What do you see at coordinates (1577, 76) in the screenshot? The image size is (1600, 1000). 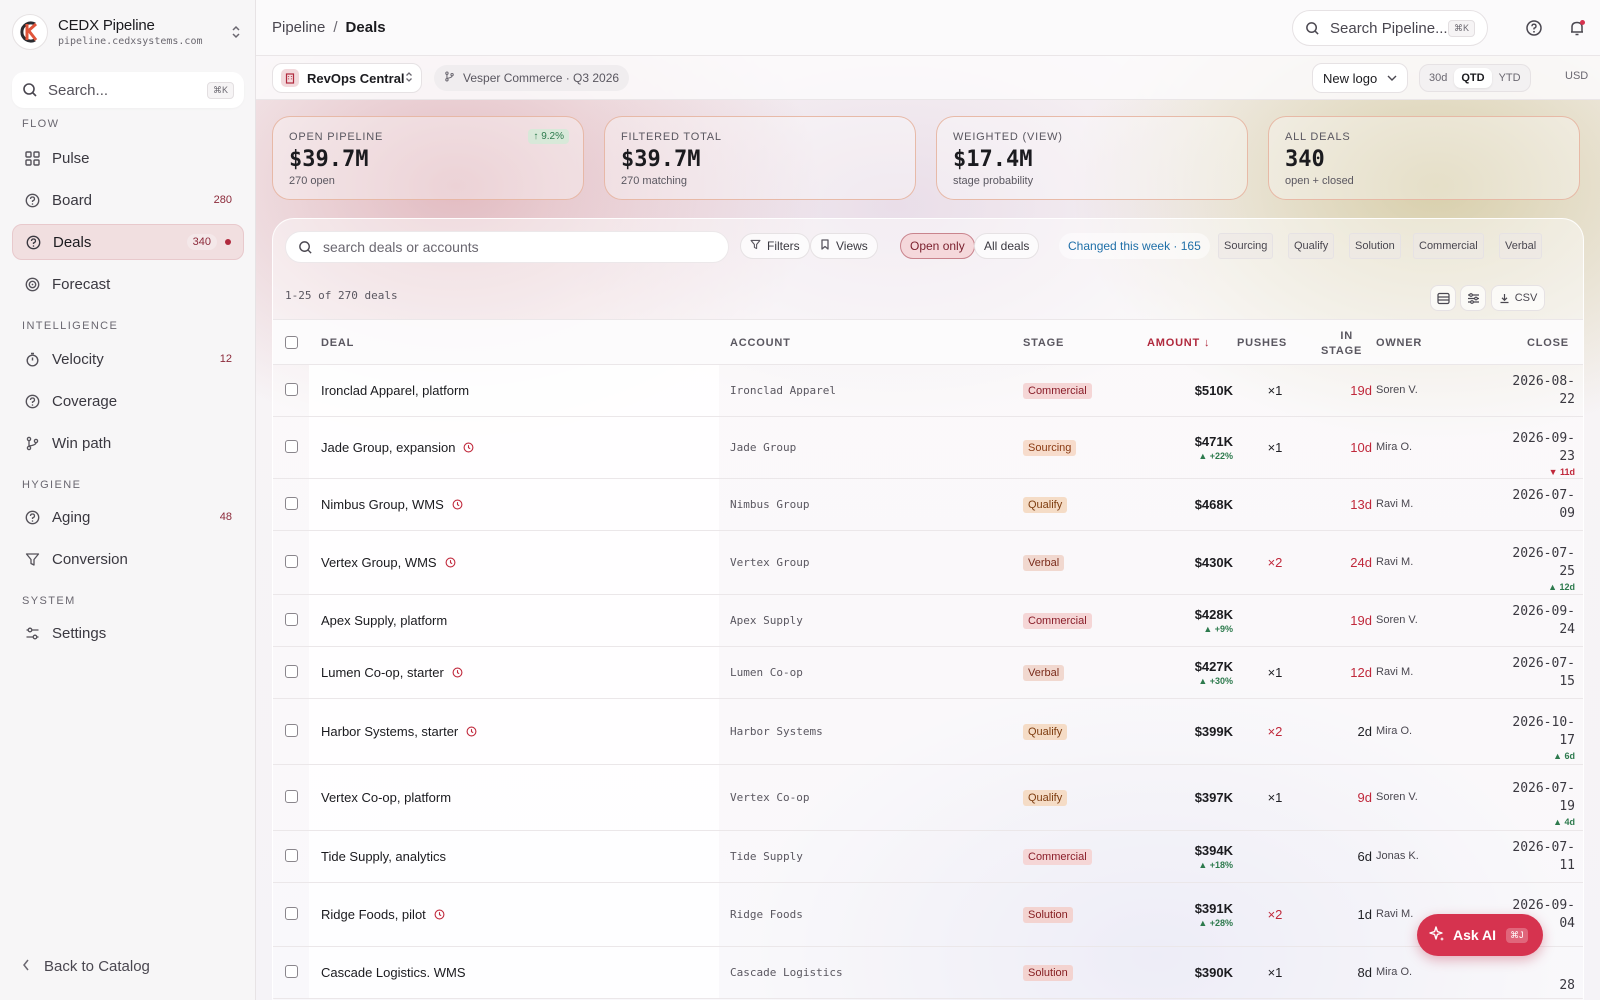 I see `currency-label: USD` at bounding box center [1577, 76].